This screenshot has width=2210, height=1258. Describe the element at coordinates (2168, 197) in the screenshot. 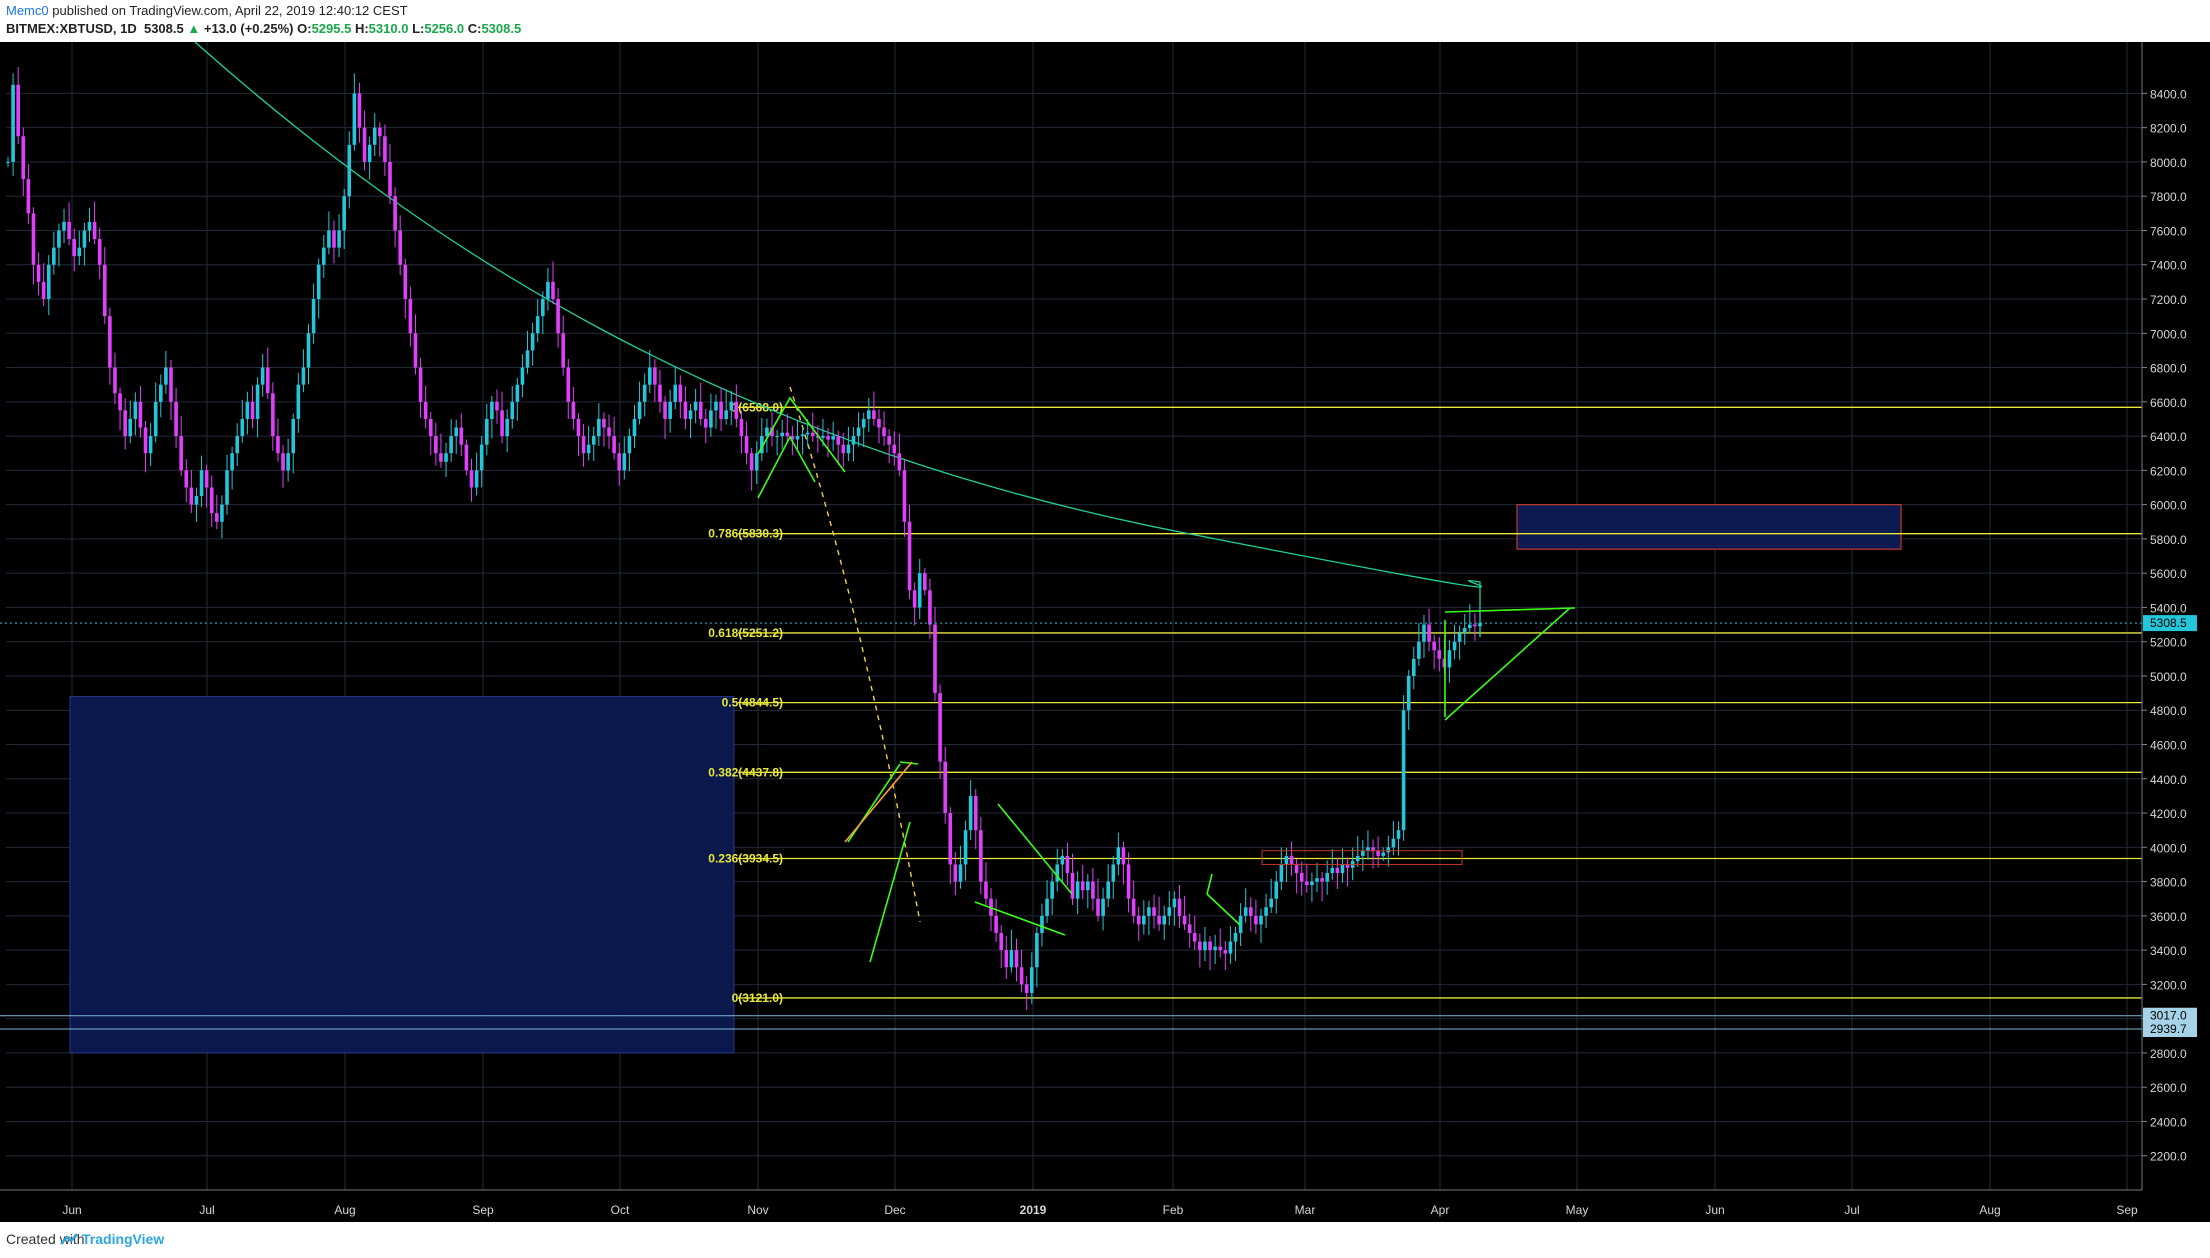

I see `y-tick-label: 7800.0` at that location.